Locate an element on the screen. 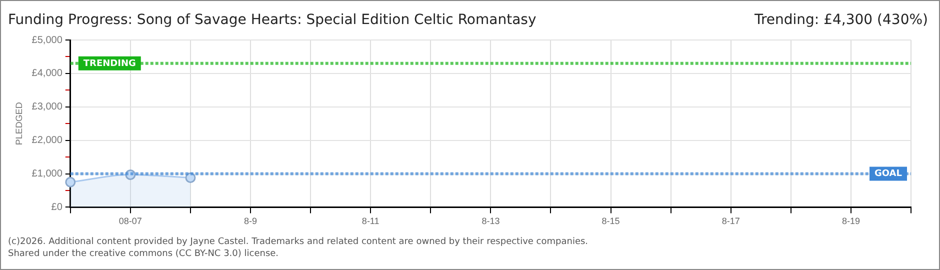 The height and width of the screenshot is (270, 940). y-tick-label: £0 is located at coordinates (57, 207).